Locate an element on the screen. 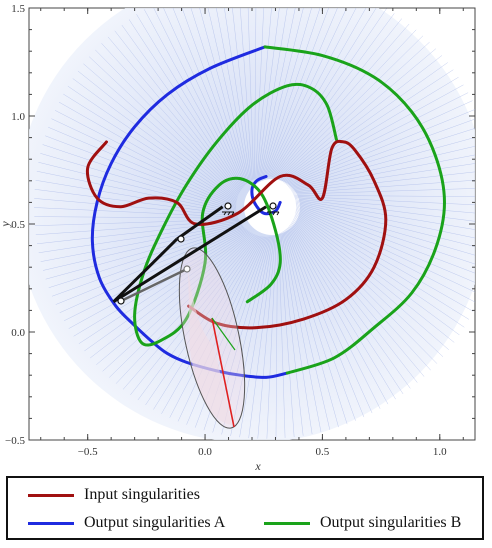  legend-item-output-a: Output singularities A is located at coordinates (126, 523).